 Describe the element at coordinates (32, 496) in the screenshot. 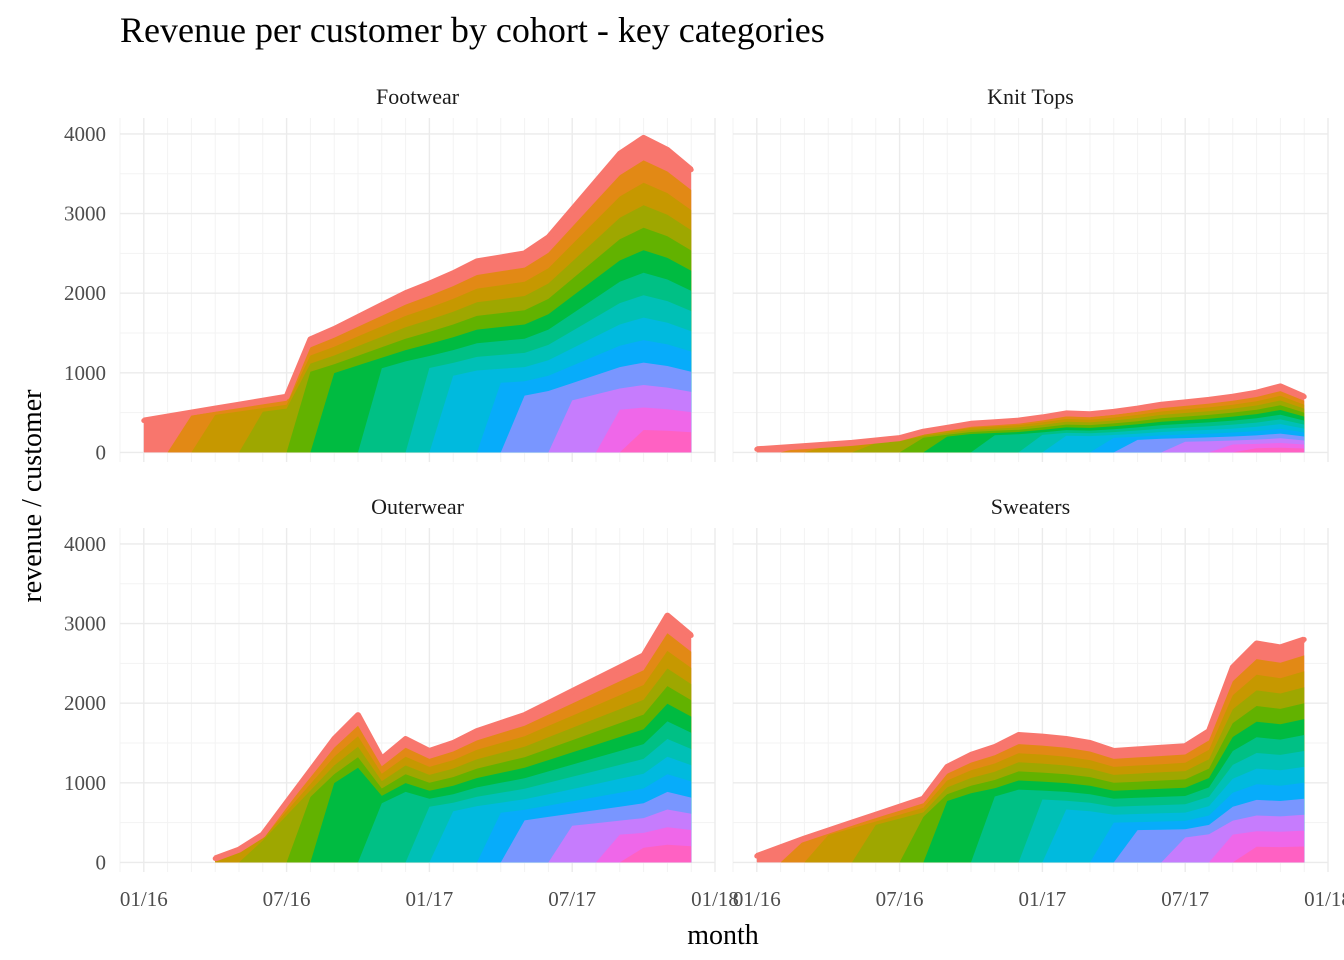

I see `y-axis-title: revenue / customer` at that location.